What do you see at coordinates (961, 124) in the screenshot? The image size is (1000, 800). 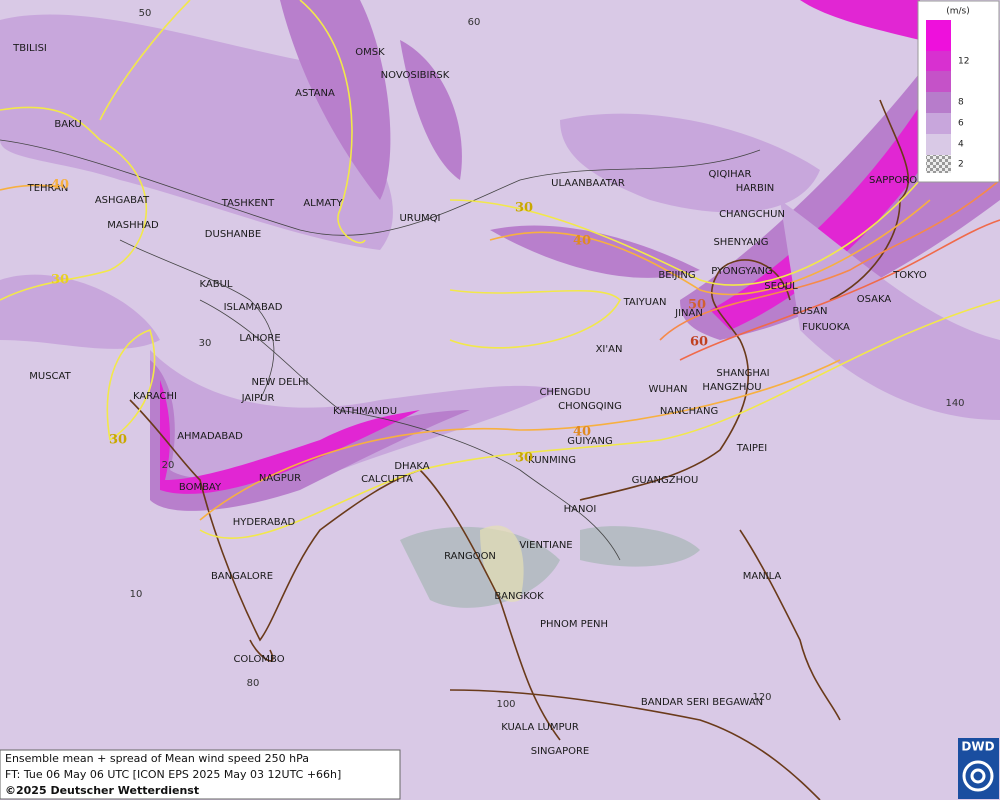 I see `legend-label: 6` at bounding box center [961, 124].